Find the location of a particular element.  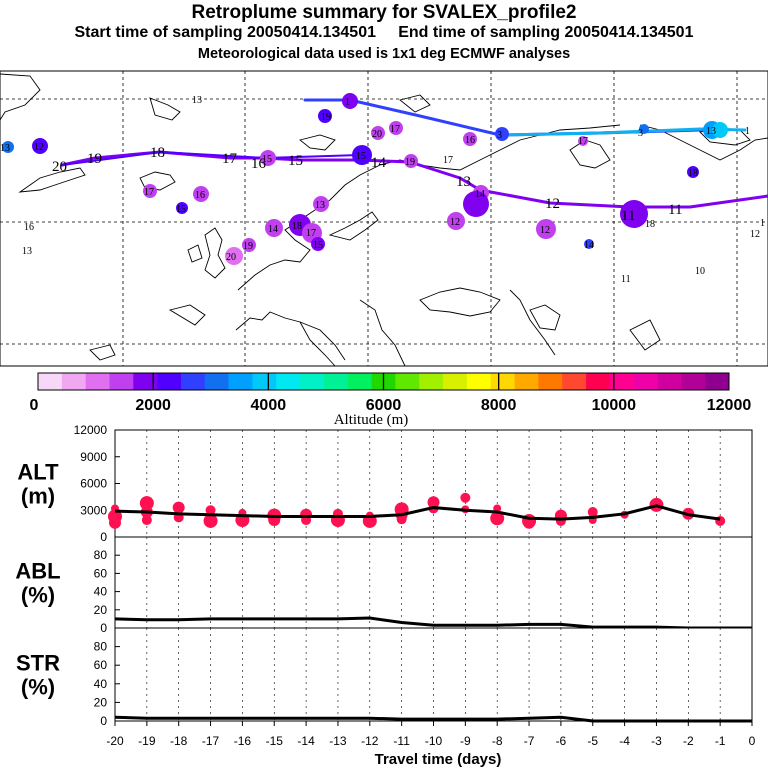

colorbar-tick: 6000 is located at coordinates (384, 405).